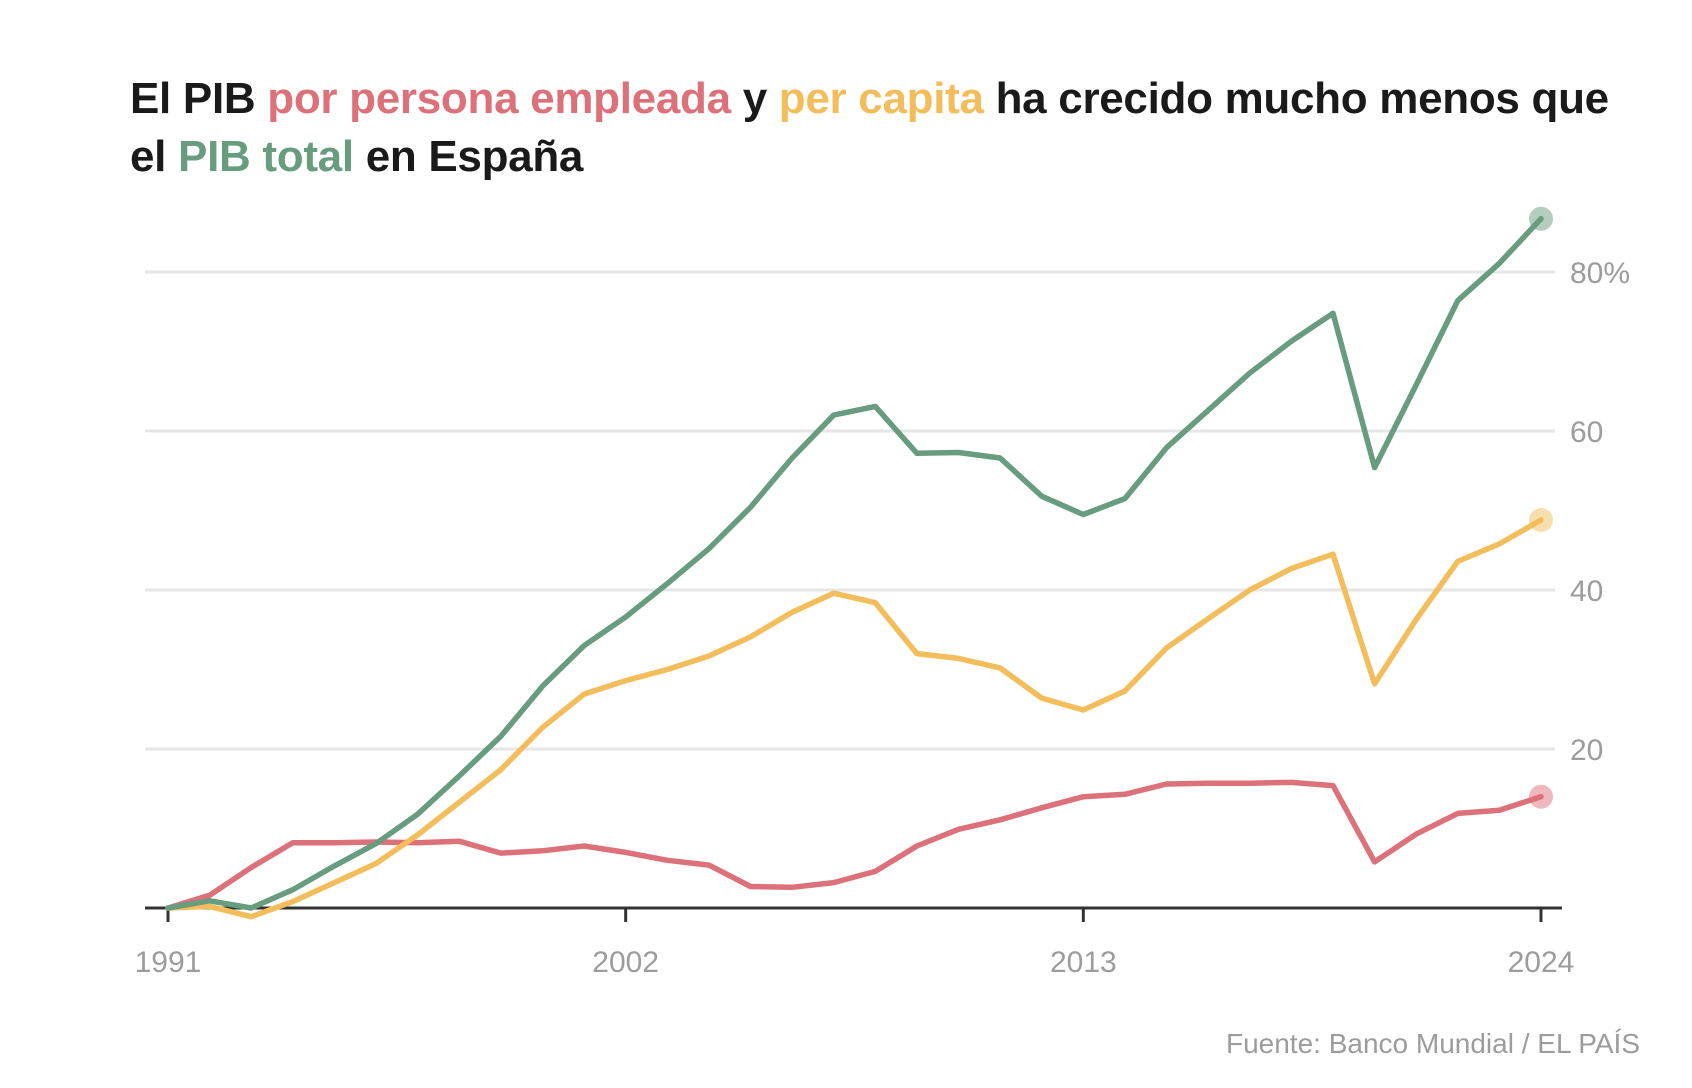  What do you see at coordinates (754, 98) in the screenshot?
I see `title-part-2: y` at bounding box center [754, 98].